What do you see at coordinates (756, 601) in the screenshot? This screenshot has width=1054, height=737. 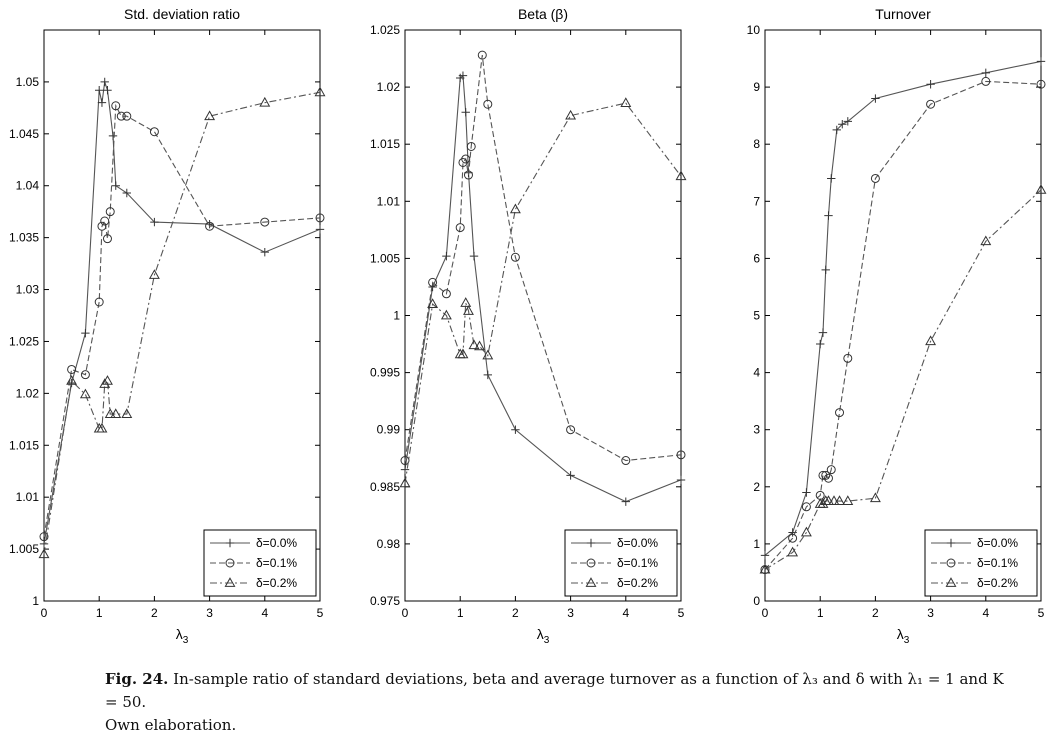 I see `y-tick-label: 0` at bounding box center [756, 601].